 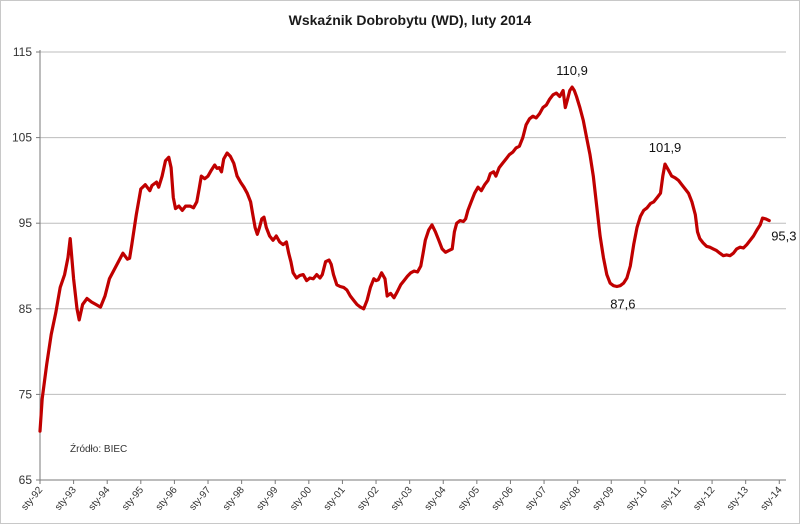 I want to click on x-tick-label: sty-95, so click(x=133, y=499).